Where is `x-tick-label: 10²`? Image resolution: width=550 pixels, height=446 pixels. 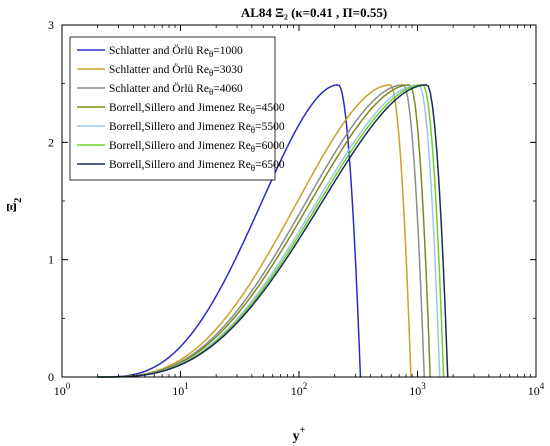 x-tick-label: 10² is located at coordinates (299, 389).